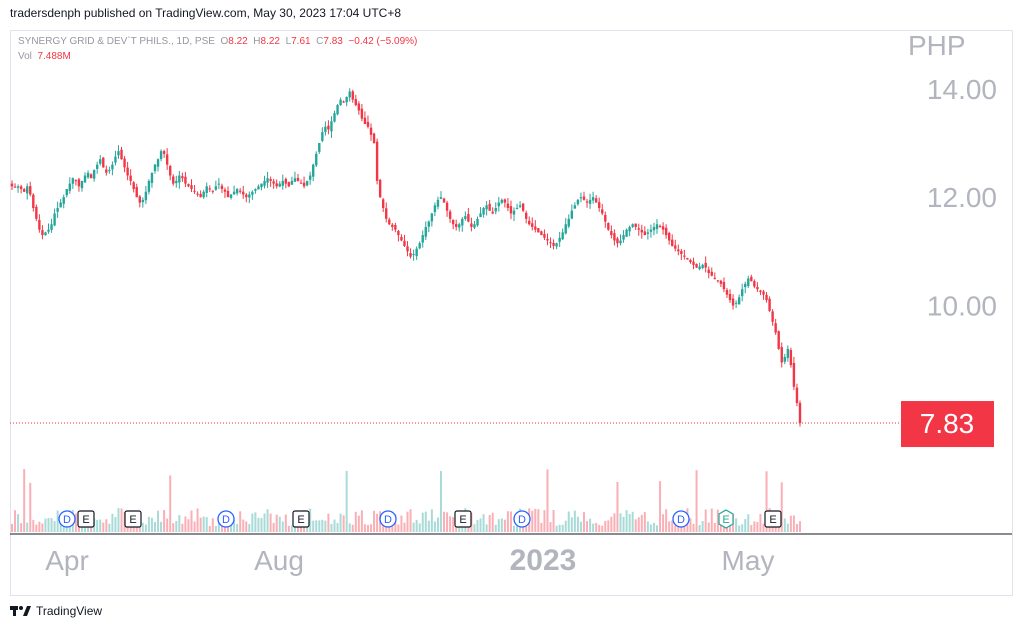 This screenshot has width=1023, height=630. I want to click on open-value: 8.22, so click(238, 41).